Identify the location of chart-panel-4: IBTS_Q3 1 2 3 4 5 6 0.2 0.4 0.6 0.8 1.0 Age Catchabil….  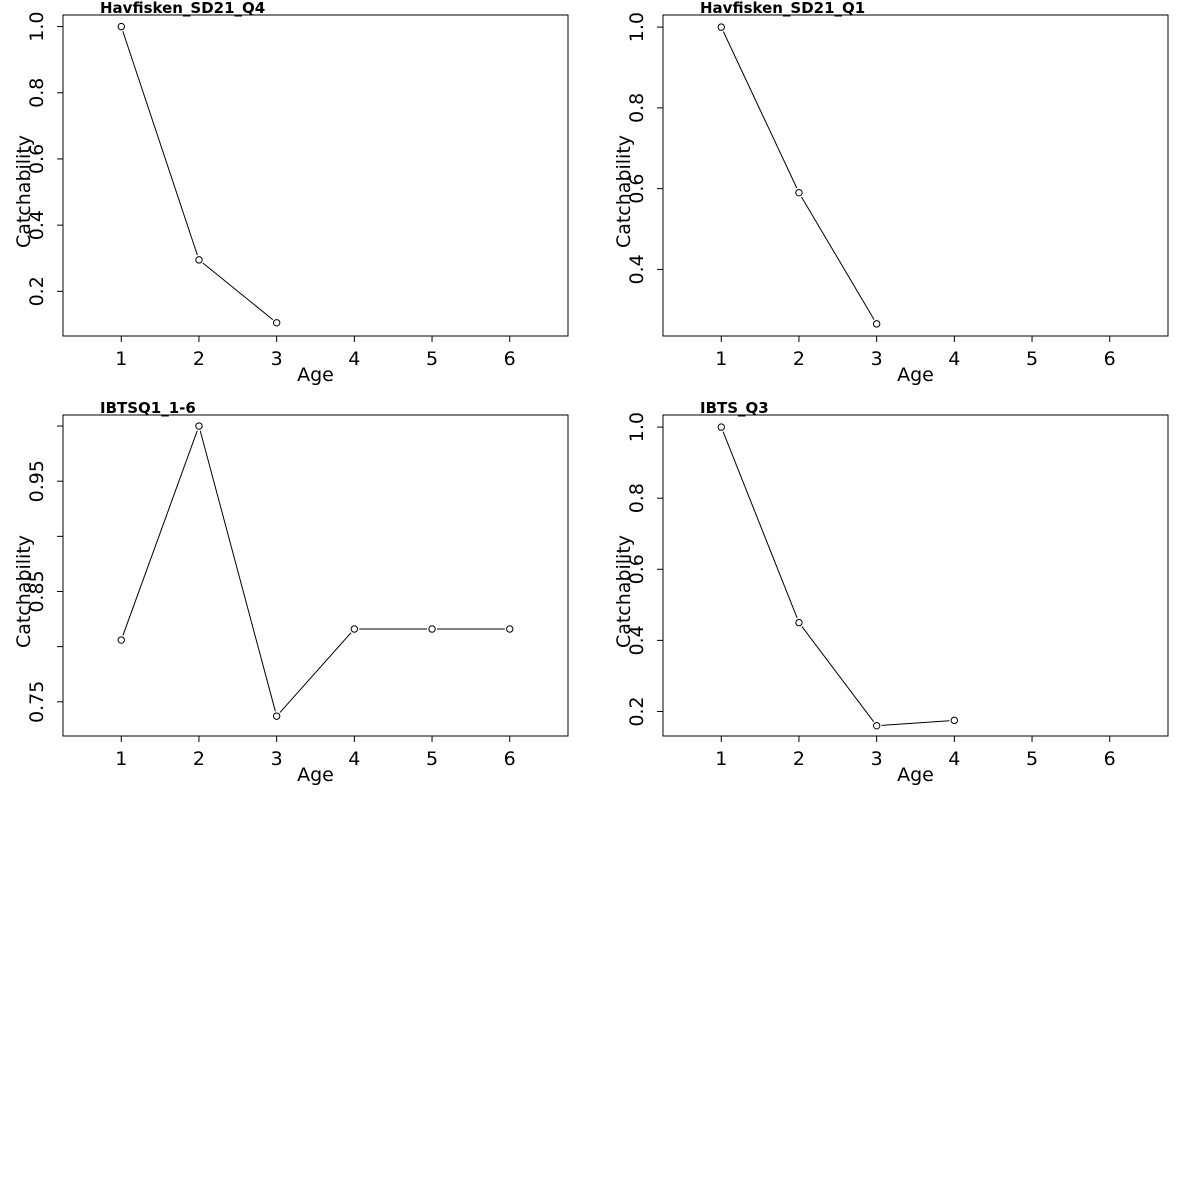
(891, 592).